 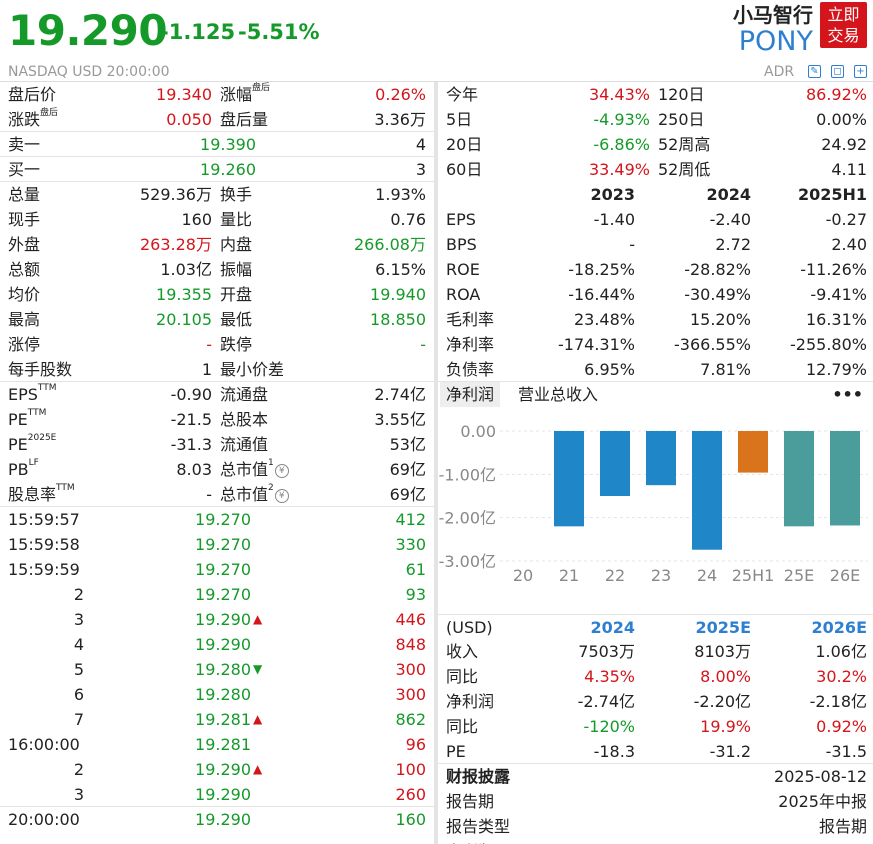 What do you see at coordinates (470, 394) in the screenshot?
I see `tab-net-profit: 净利润` at bounding box center [470, 394].